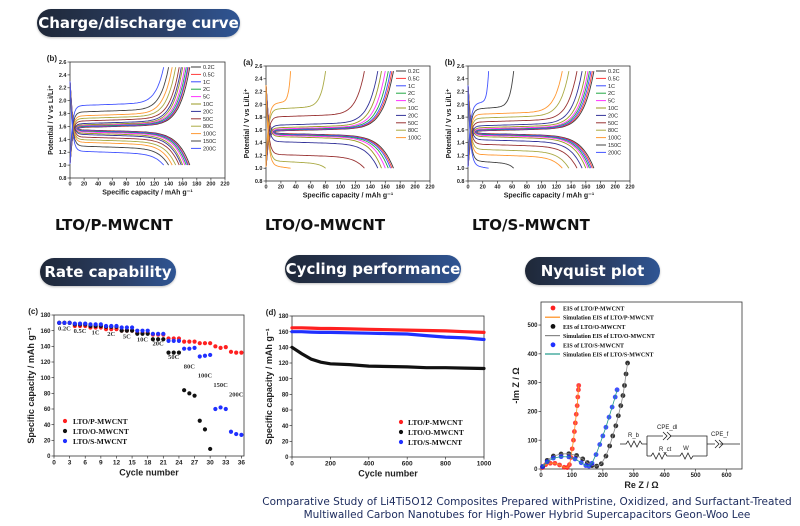 Image resolution: width=800 pixels, height=526 pixels. Describe the element at coordinates (248, 62) in the screenshot. I see `panel-label: (a)` at that location.